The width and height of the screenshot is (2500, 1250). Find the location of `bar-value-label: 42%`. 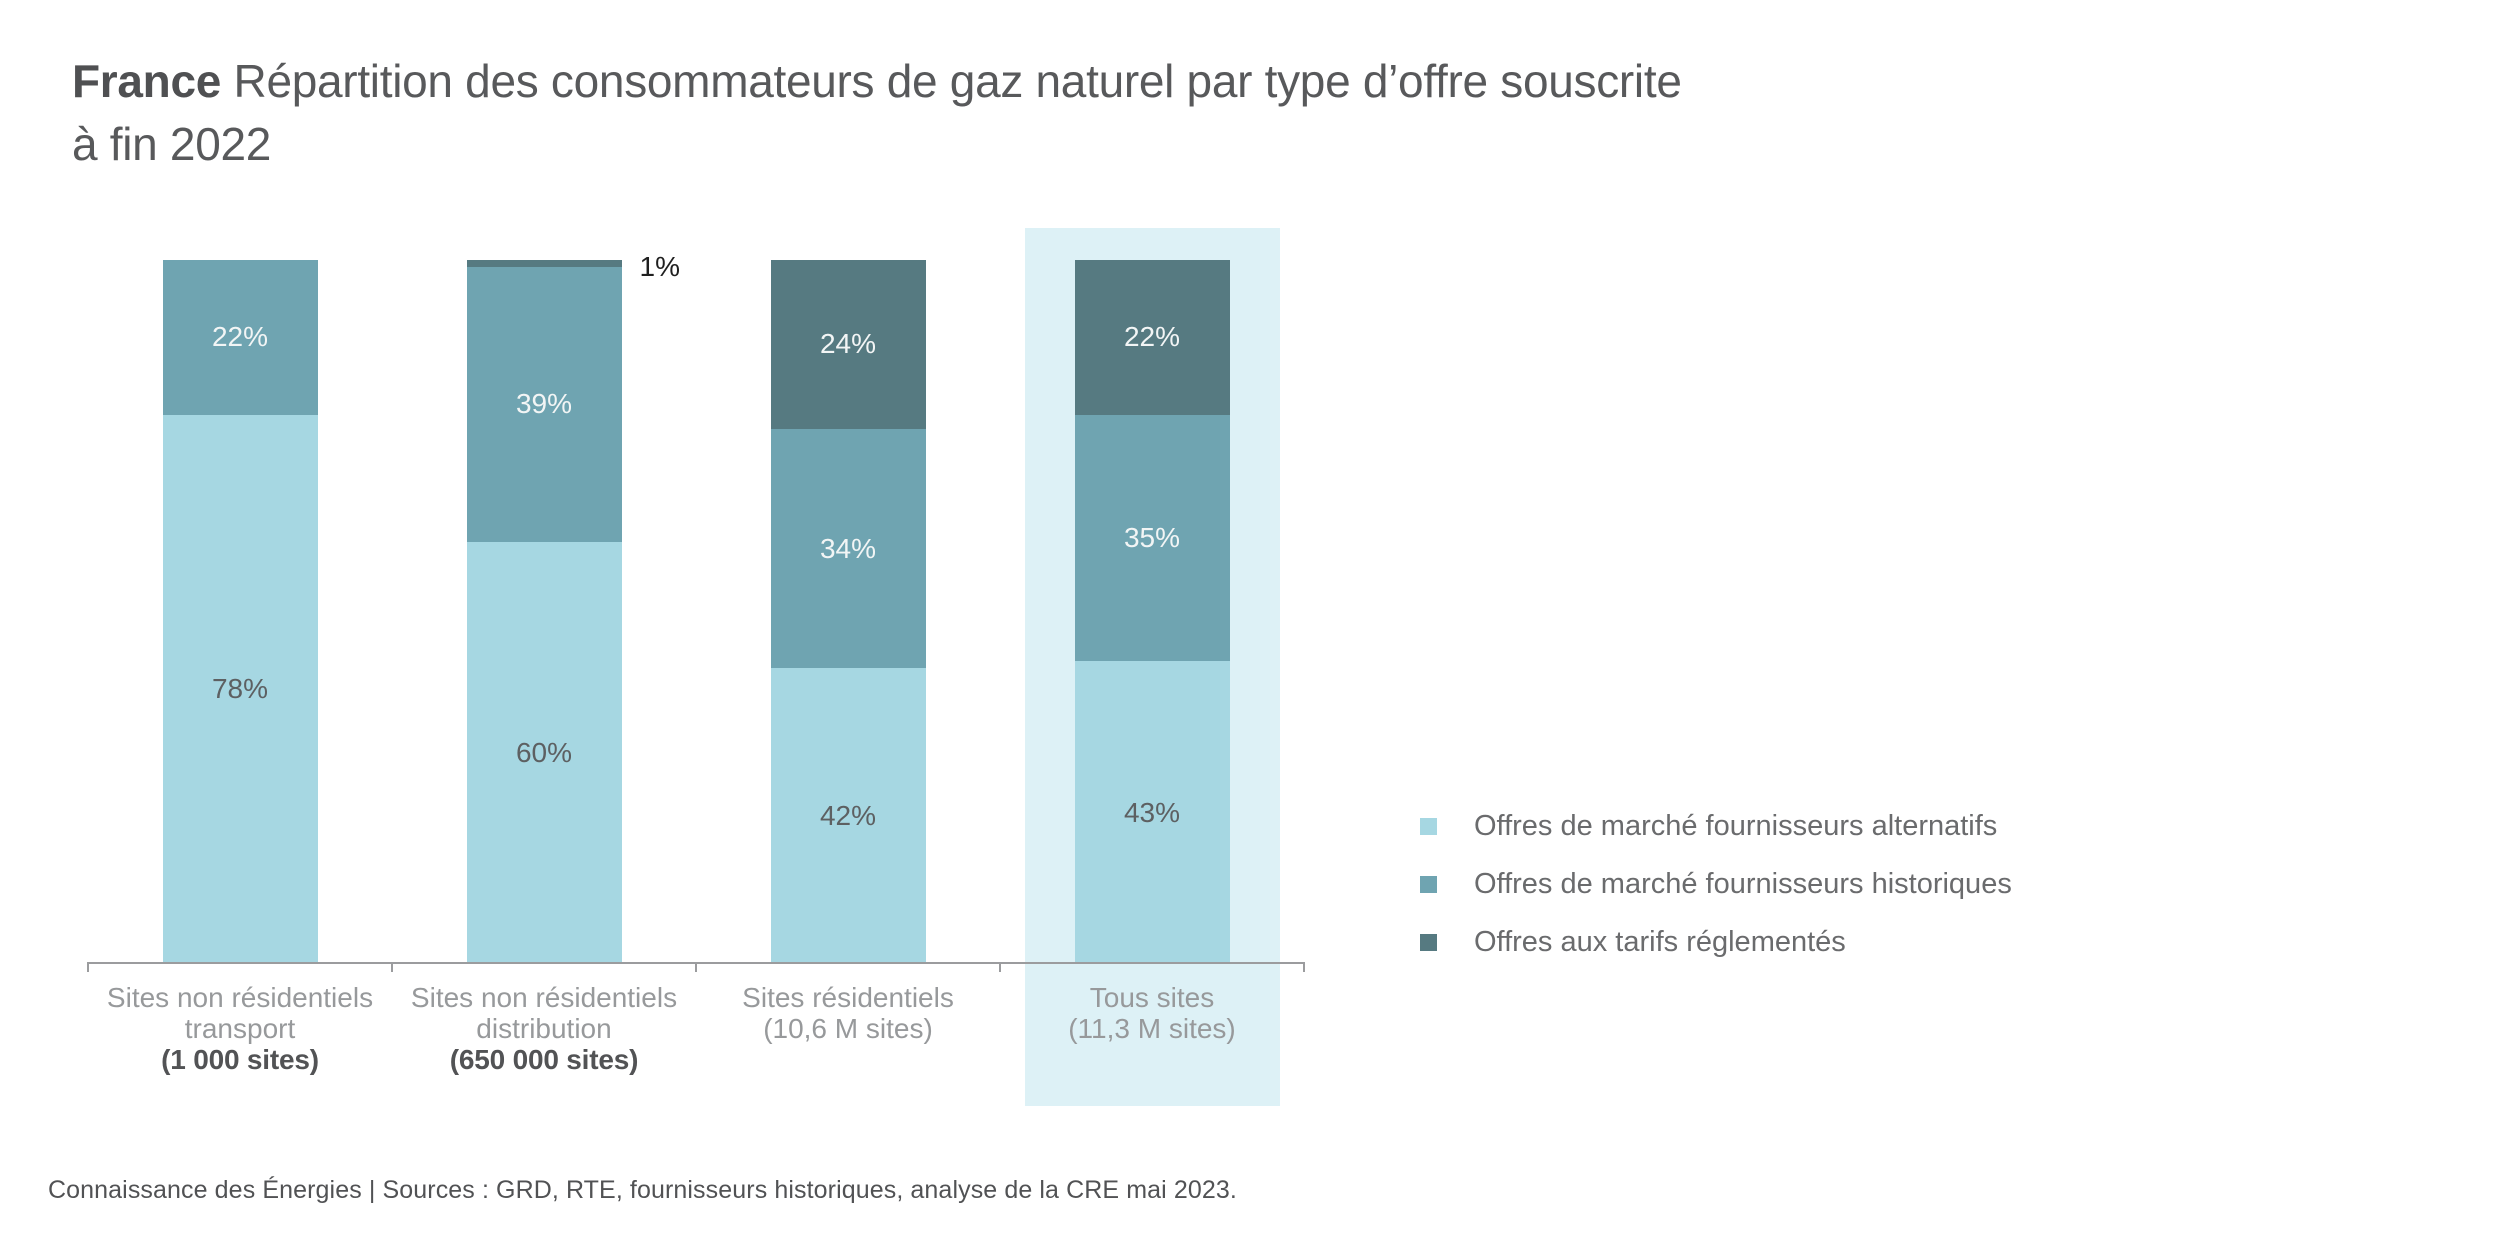

bar-value-label: 42% is located at coordinates (848, 816).